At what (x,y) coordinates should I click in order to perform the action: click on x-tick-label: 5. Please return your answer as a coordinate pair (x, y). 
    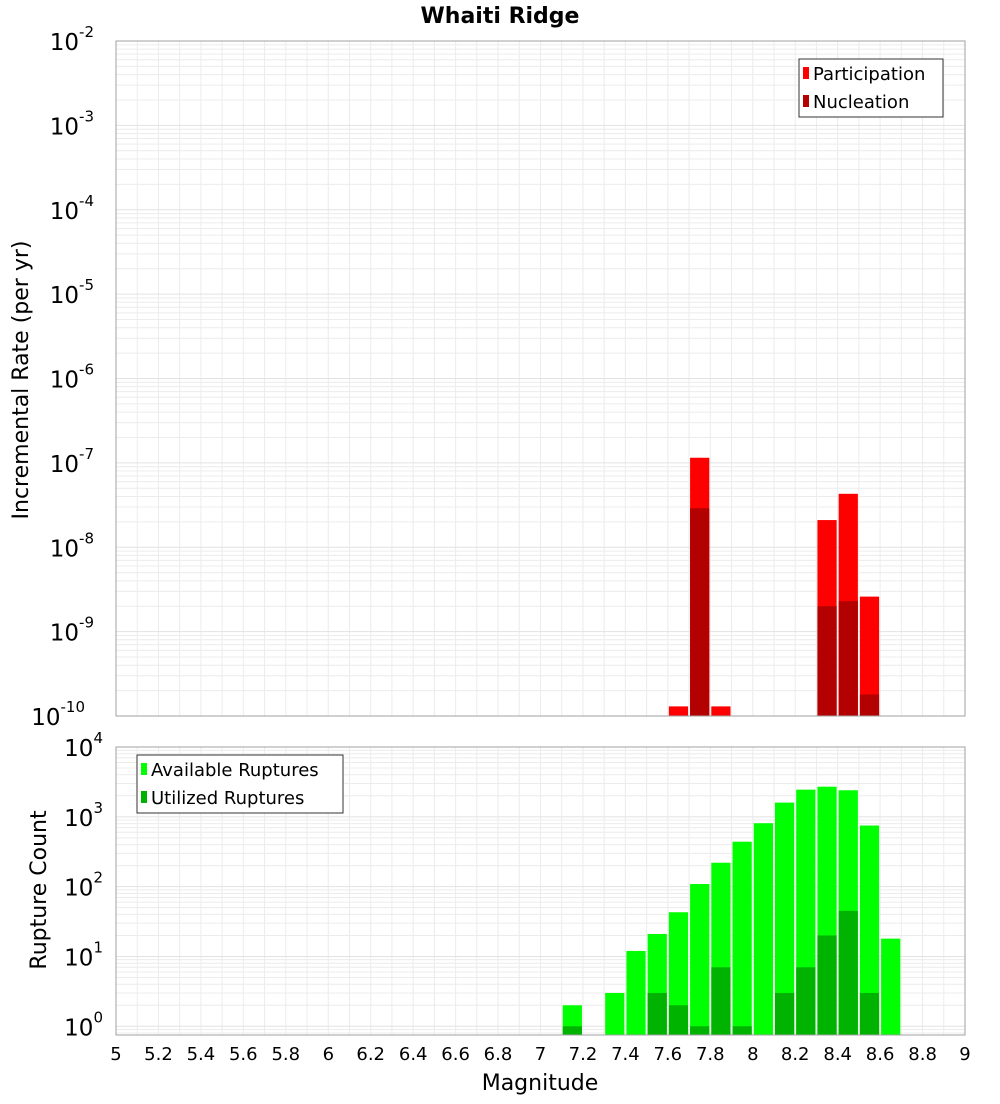
    Looking at the image, I should click on (115, 1054).